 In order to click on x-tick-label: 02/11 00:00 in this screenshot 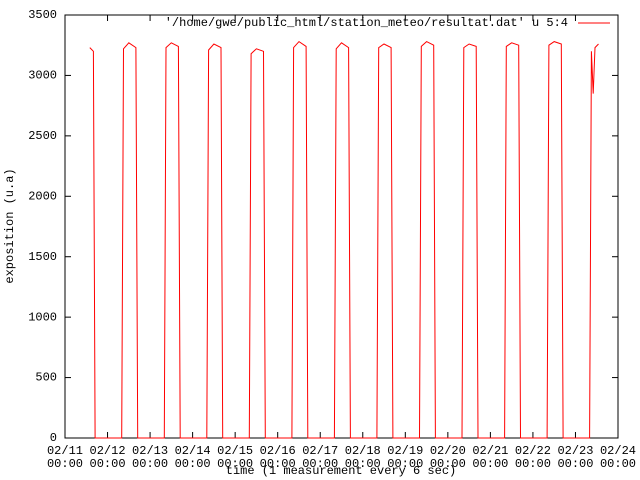, I will do `click(64, 457)`.